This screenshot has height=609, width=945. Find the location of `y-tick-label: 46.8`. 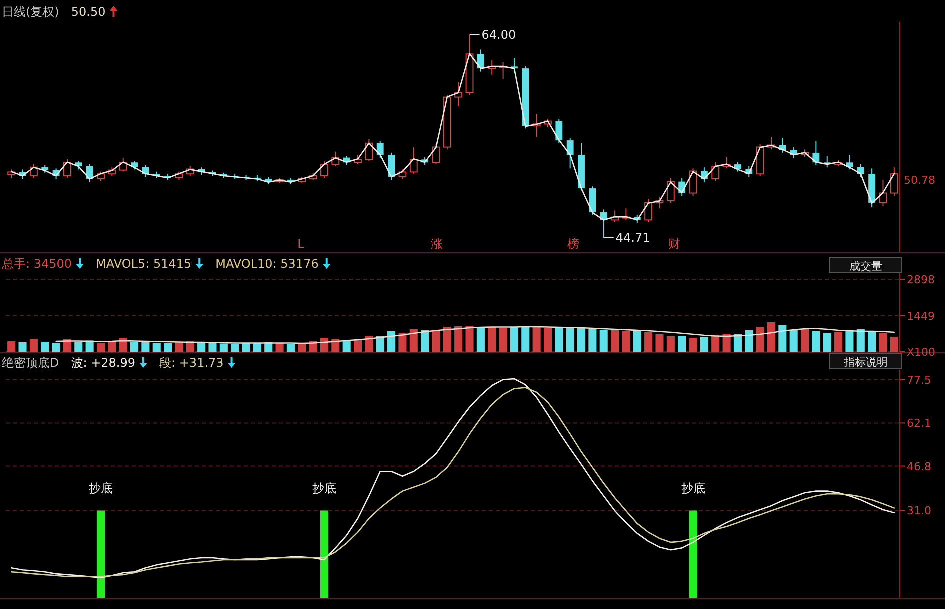

y-tick-label: 46.8 is located at coordinates (919, 467).